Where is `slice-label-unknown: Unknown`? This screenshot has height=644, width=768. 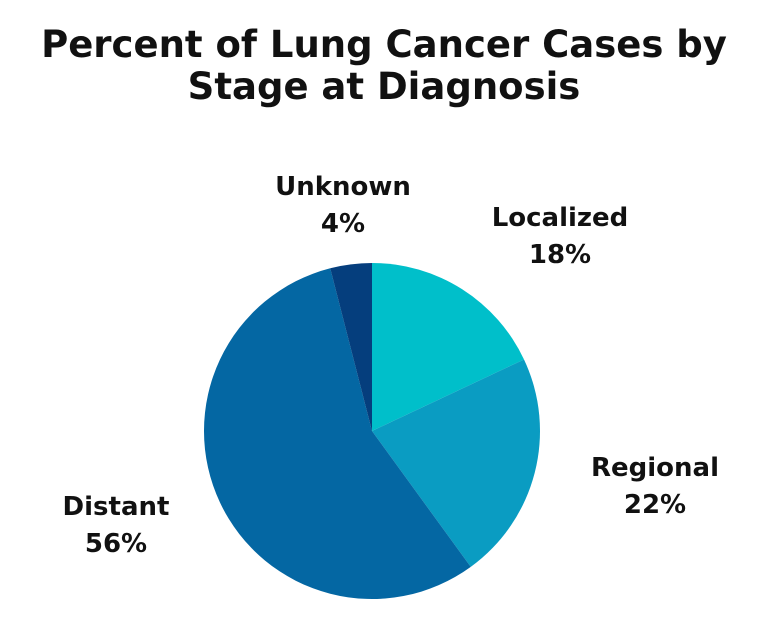
slice-label-unknown: Unknown is located at coordinates (343, 187).